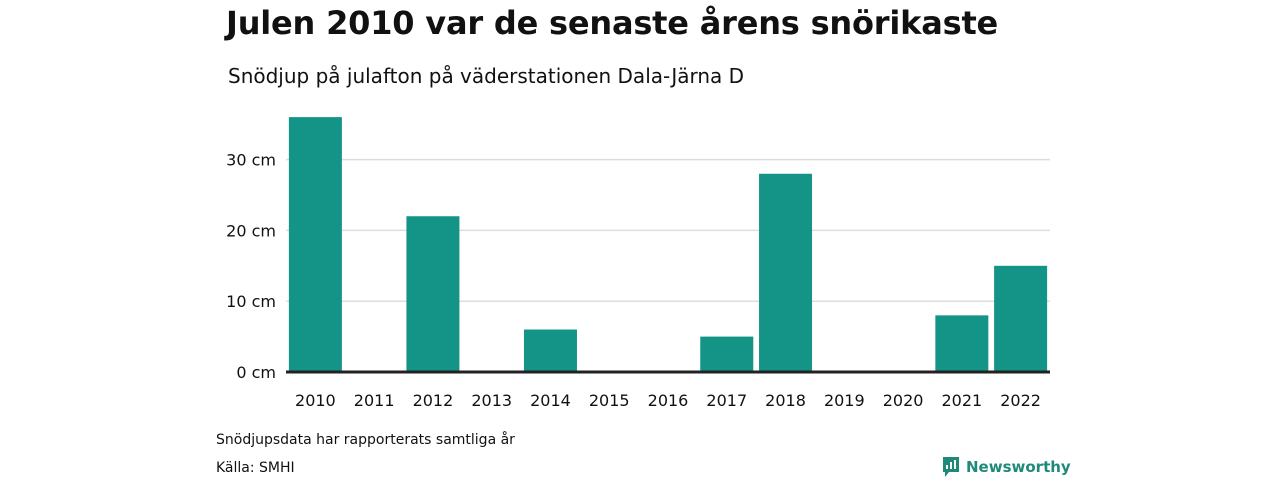 This screenshot has height=480, width=1280. What do you see at coordinates (374, 400) in the screenshot?
I see `x-tick-label: 2011` at bounding box center [374, 400].